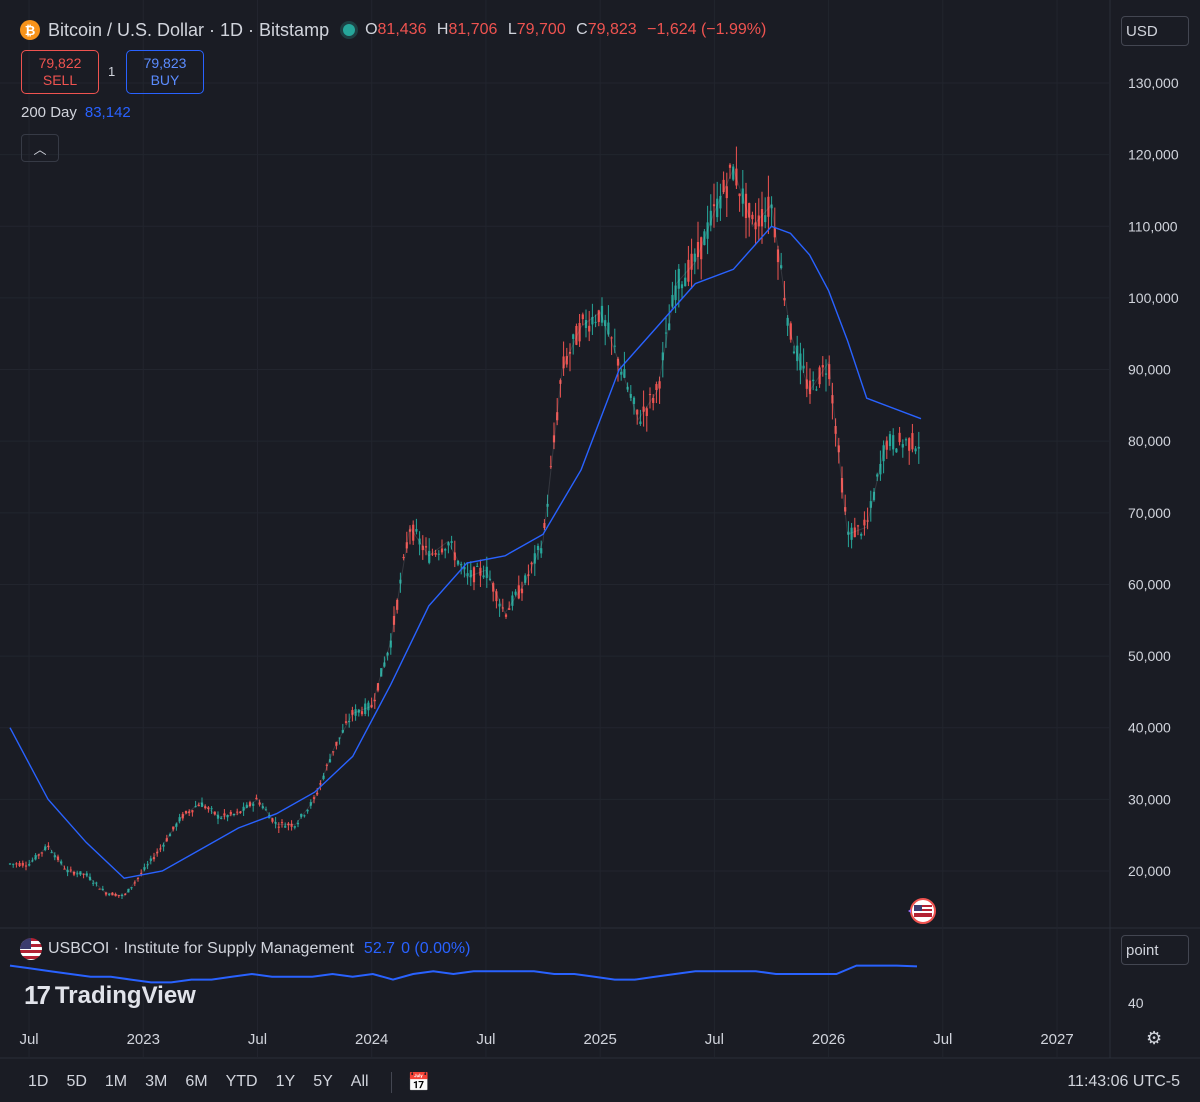  I want to click on symbol-title: Bitcoin / U.S. Dollar · 1D · Bitstamp, so click(189, 29).